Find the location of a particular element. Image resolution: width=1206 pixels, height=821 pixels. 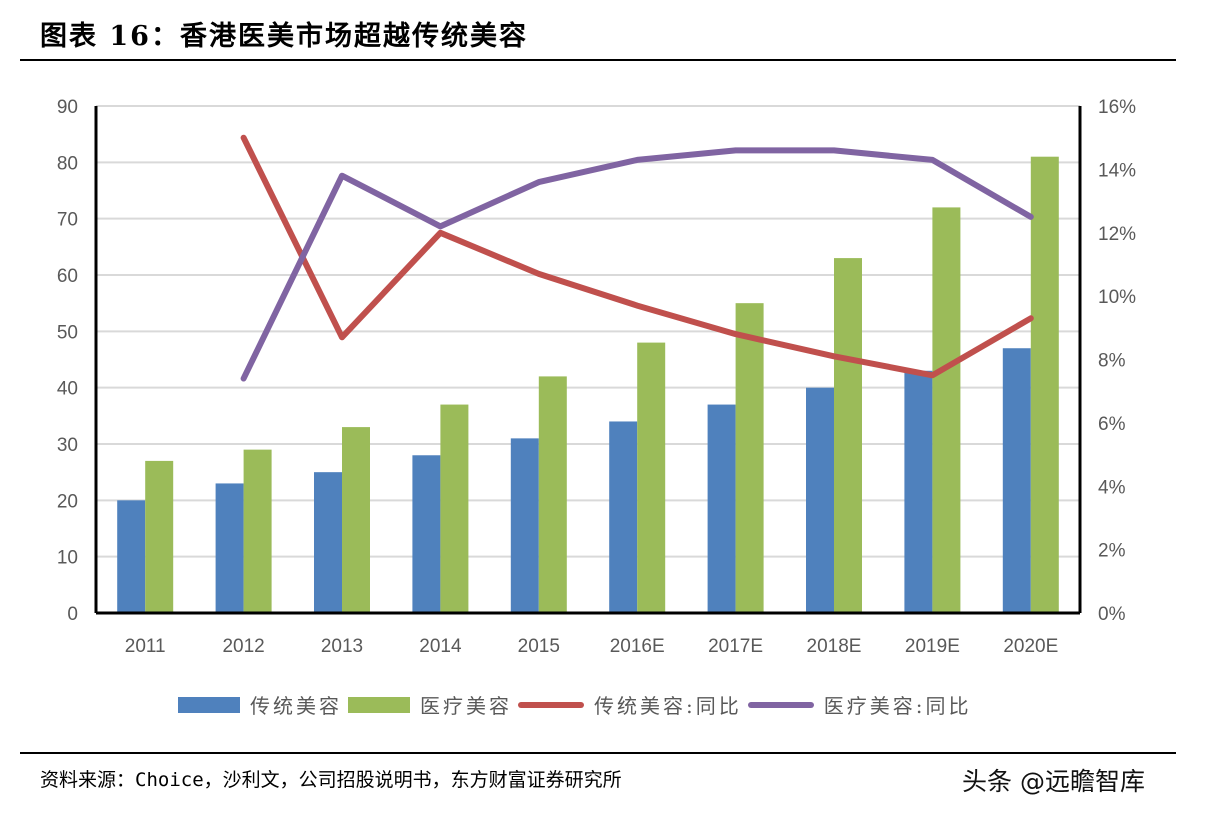

legend-item-medical-yoy: 医疗美容:同比 is located at coordinates (859, 704).